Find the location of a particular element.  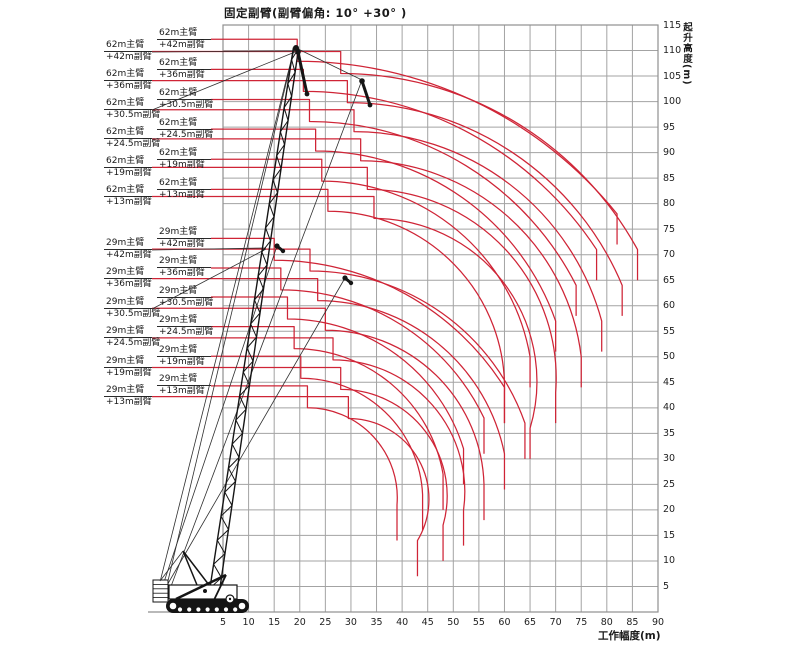

y-tick-label: 65 is located at coordinates (669, 280).